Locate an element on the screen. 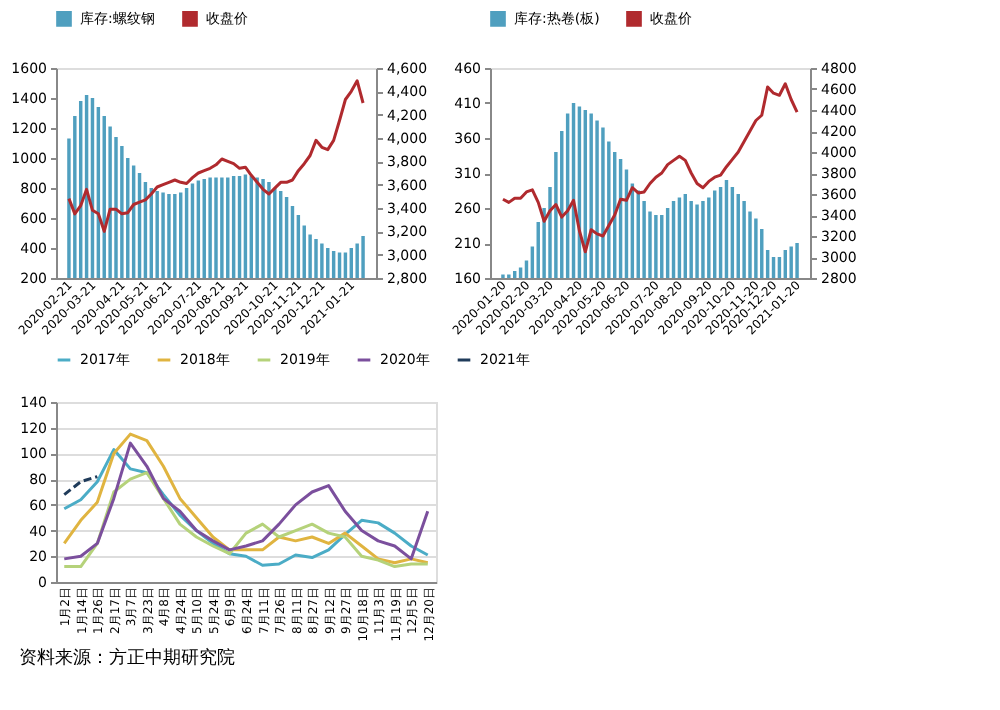 This screenshot has width=1000, height=710. text: 资料来源：方正中期研究院 is located at coordinates (127, 657).